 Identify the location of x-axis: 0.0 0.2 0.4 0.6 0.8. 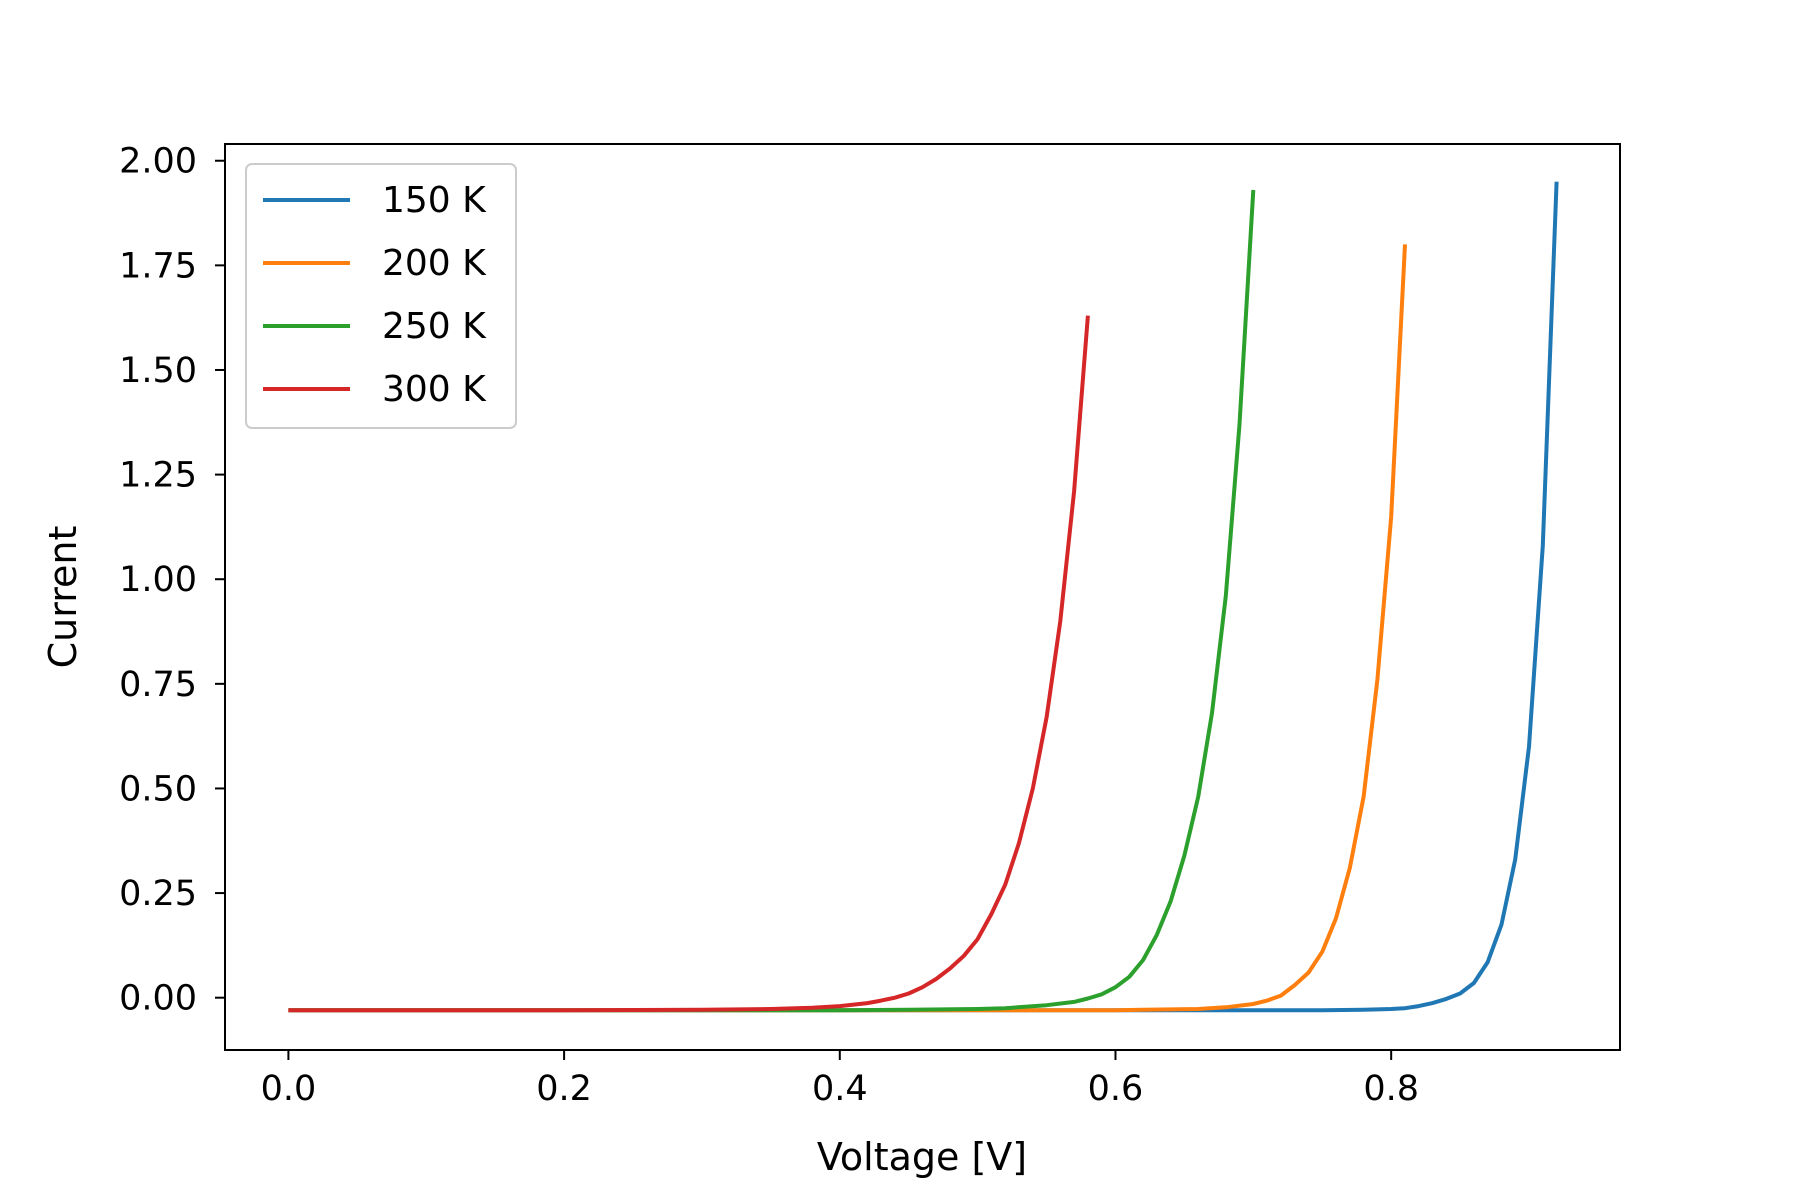
(840, 1079).